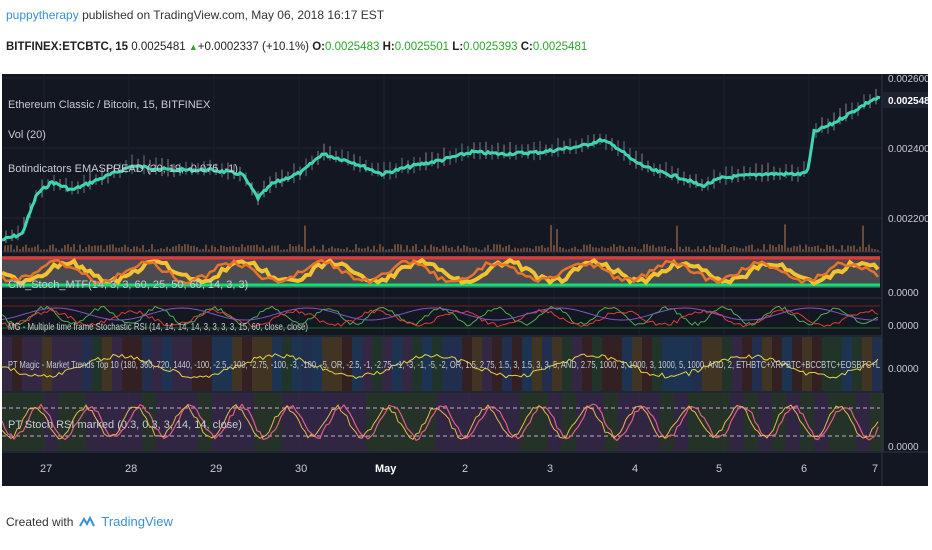  What do you see at coordinates (441, 272) in the screenshot?
I see `stoch-mtf-pane` at bounding box center [441, 272].